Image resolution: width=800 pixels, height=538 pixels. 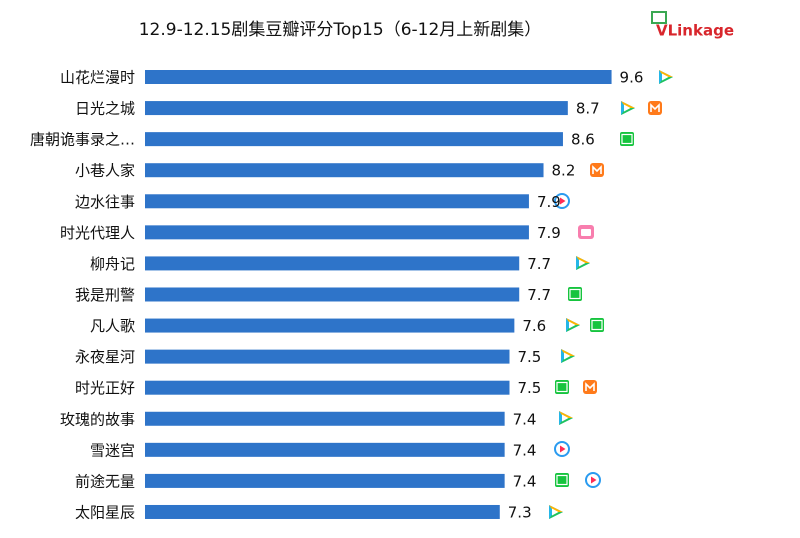 I want to click on y-tick-label: 前途无量, so click(x=105, y=481).